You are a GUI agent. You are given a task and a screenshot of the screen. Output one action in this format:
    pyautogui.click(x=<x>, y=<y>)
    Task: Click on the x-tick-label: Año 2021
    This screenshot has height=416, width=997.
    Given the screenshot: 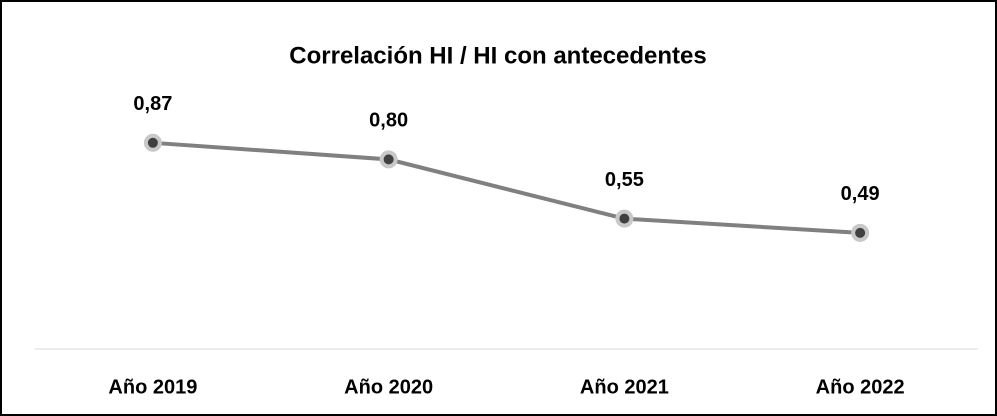 What is the action you would take?
    pyautogui.click(x=624, y=387)
    